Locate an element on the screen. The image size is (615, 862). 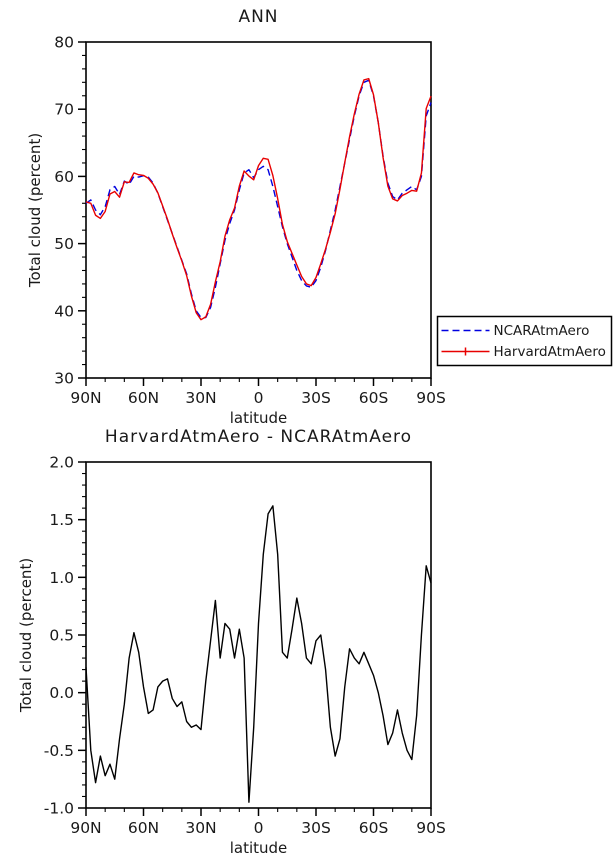
y-tick-label: 60 is located at coordinates (64, 177).